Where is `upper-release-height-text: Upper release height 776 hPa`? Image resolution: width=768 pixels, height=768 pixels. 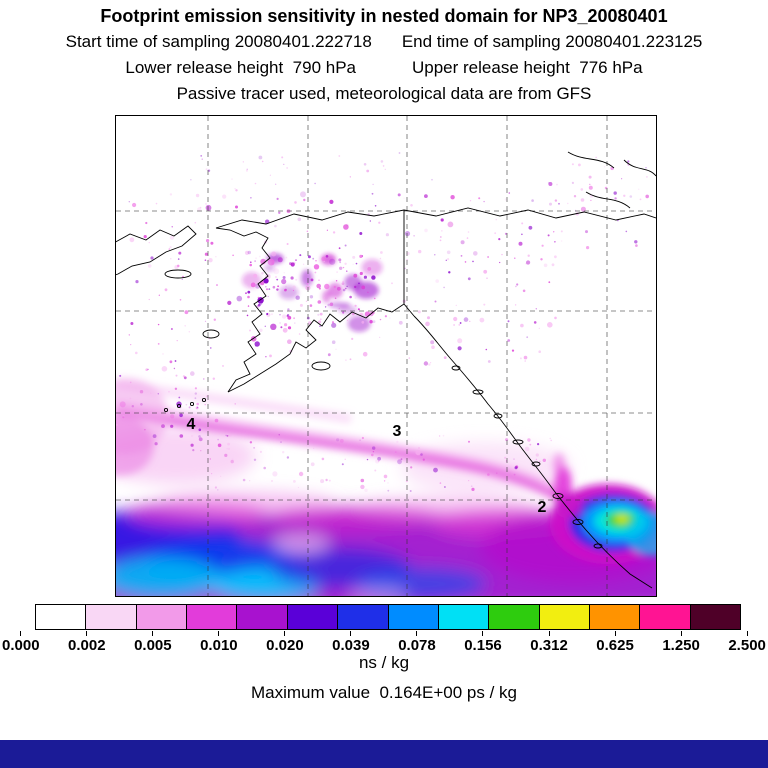 upper-release-height-text: Upper release height 776 hPa is located at coordinates (527, 67).